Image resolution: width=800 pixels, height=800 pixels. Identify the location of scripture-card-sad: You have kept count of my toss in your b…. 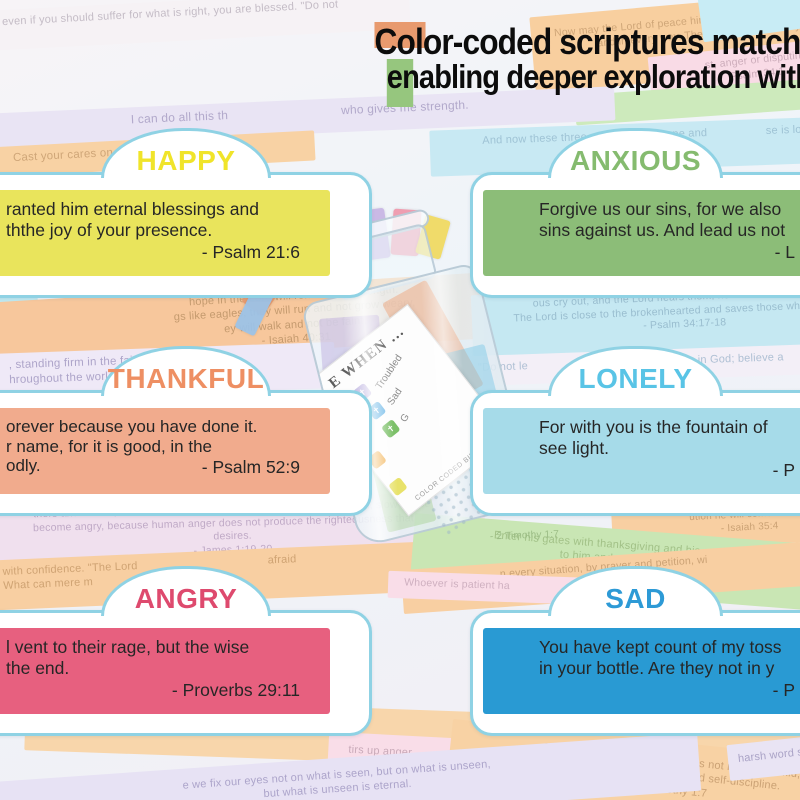
(641, 671).